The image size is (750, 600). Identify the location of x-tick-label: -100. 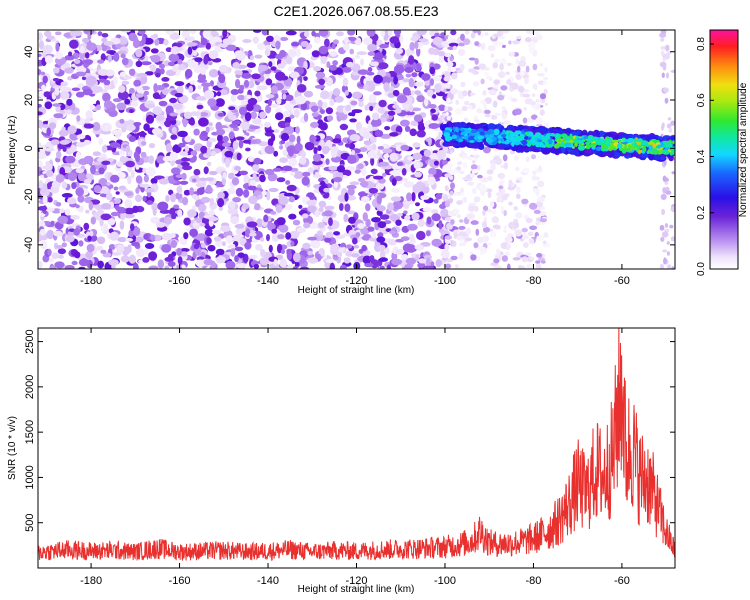
(445, 281).